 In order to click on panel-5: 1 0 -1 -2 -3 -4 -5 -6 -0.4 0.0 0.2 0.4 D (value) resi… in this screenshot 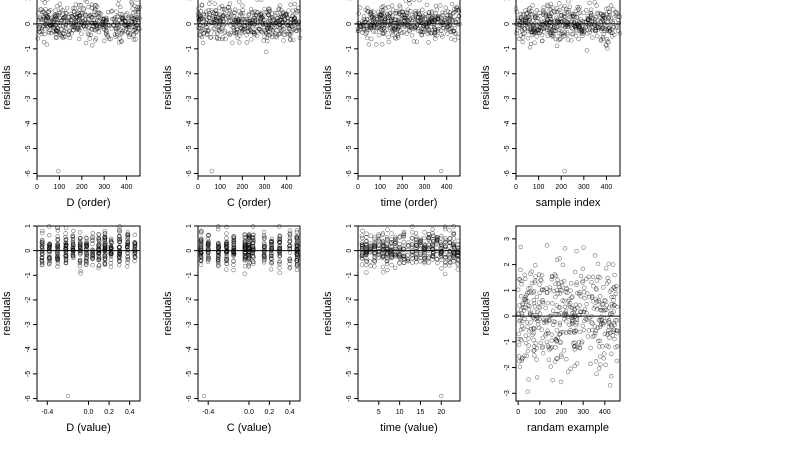, I will do `click(71, 329)`.